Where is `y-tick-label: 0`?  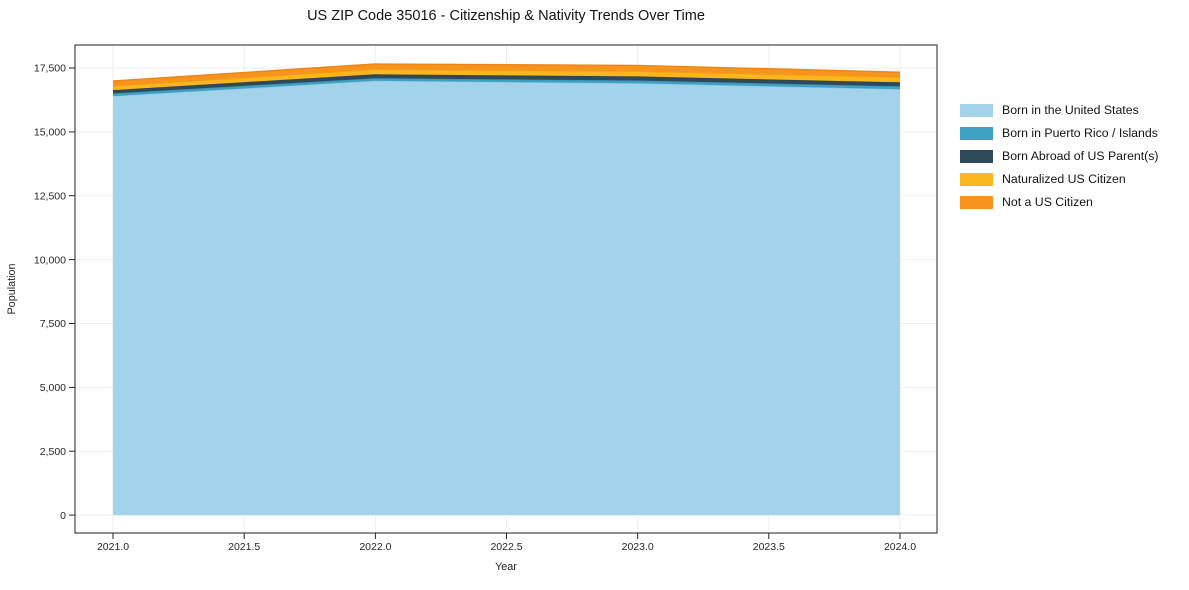 y-tick-label: 0 is located at coordinates (63, 516).